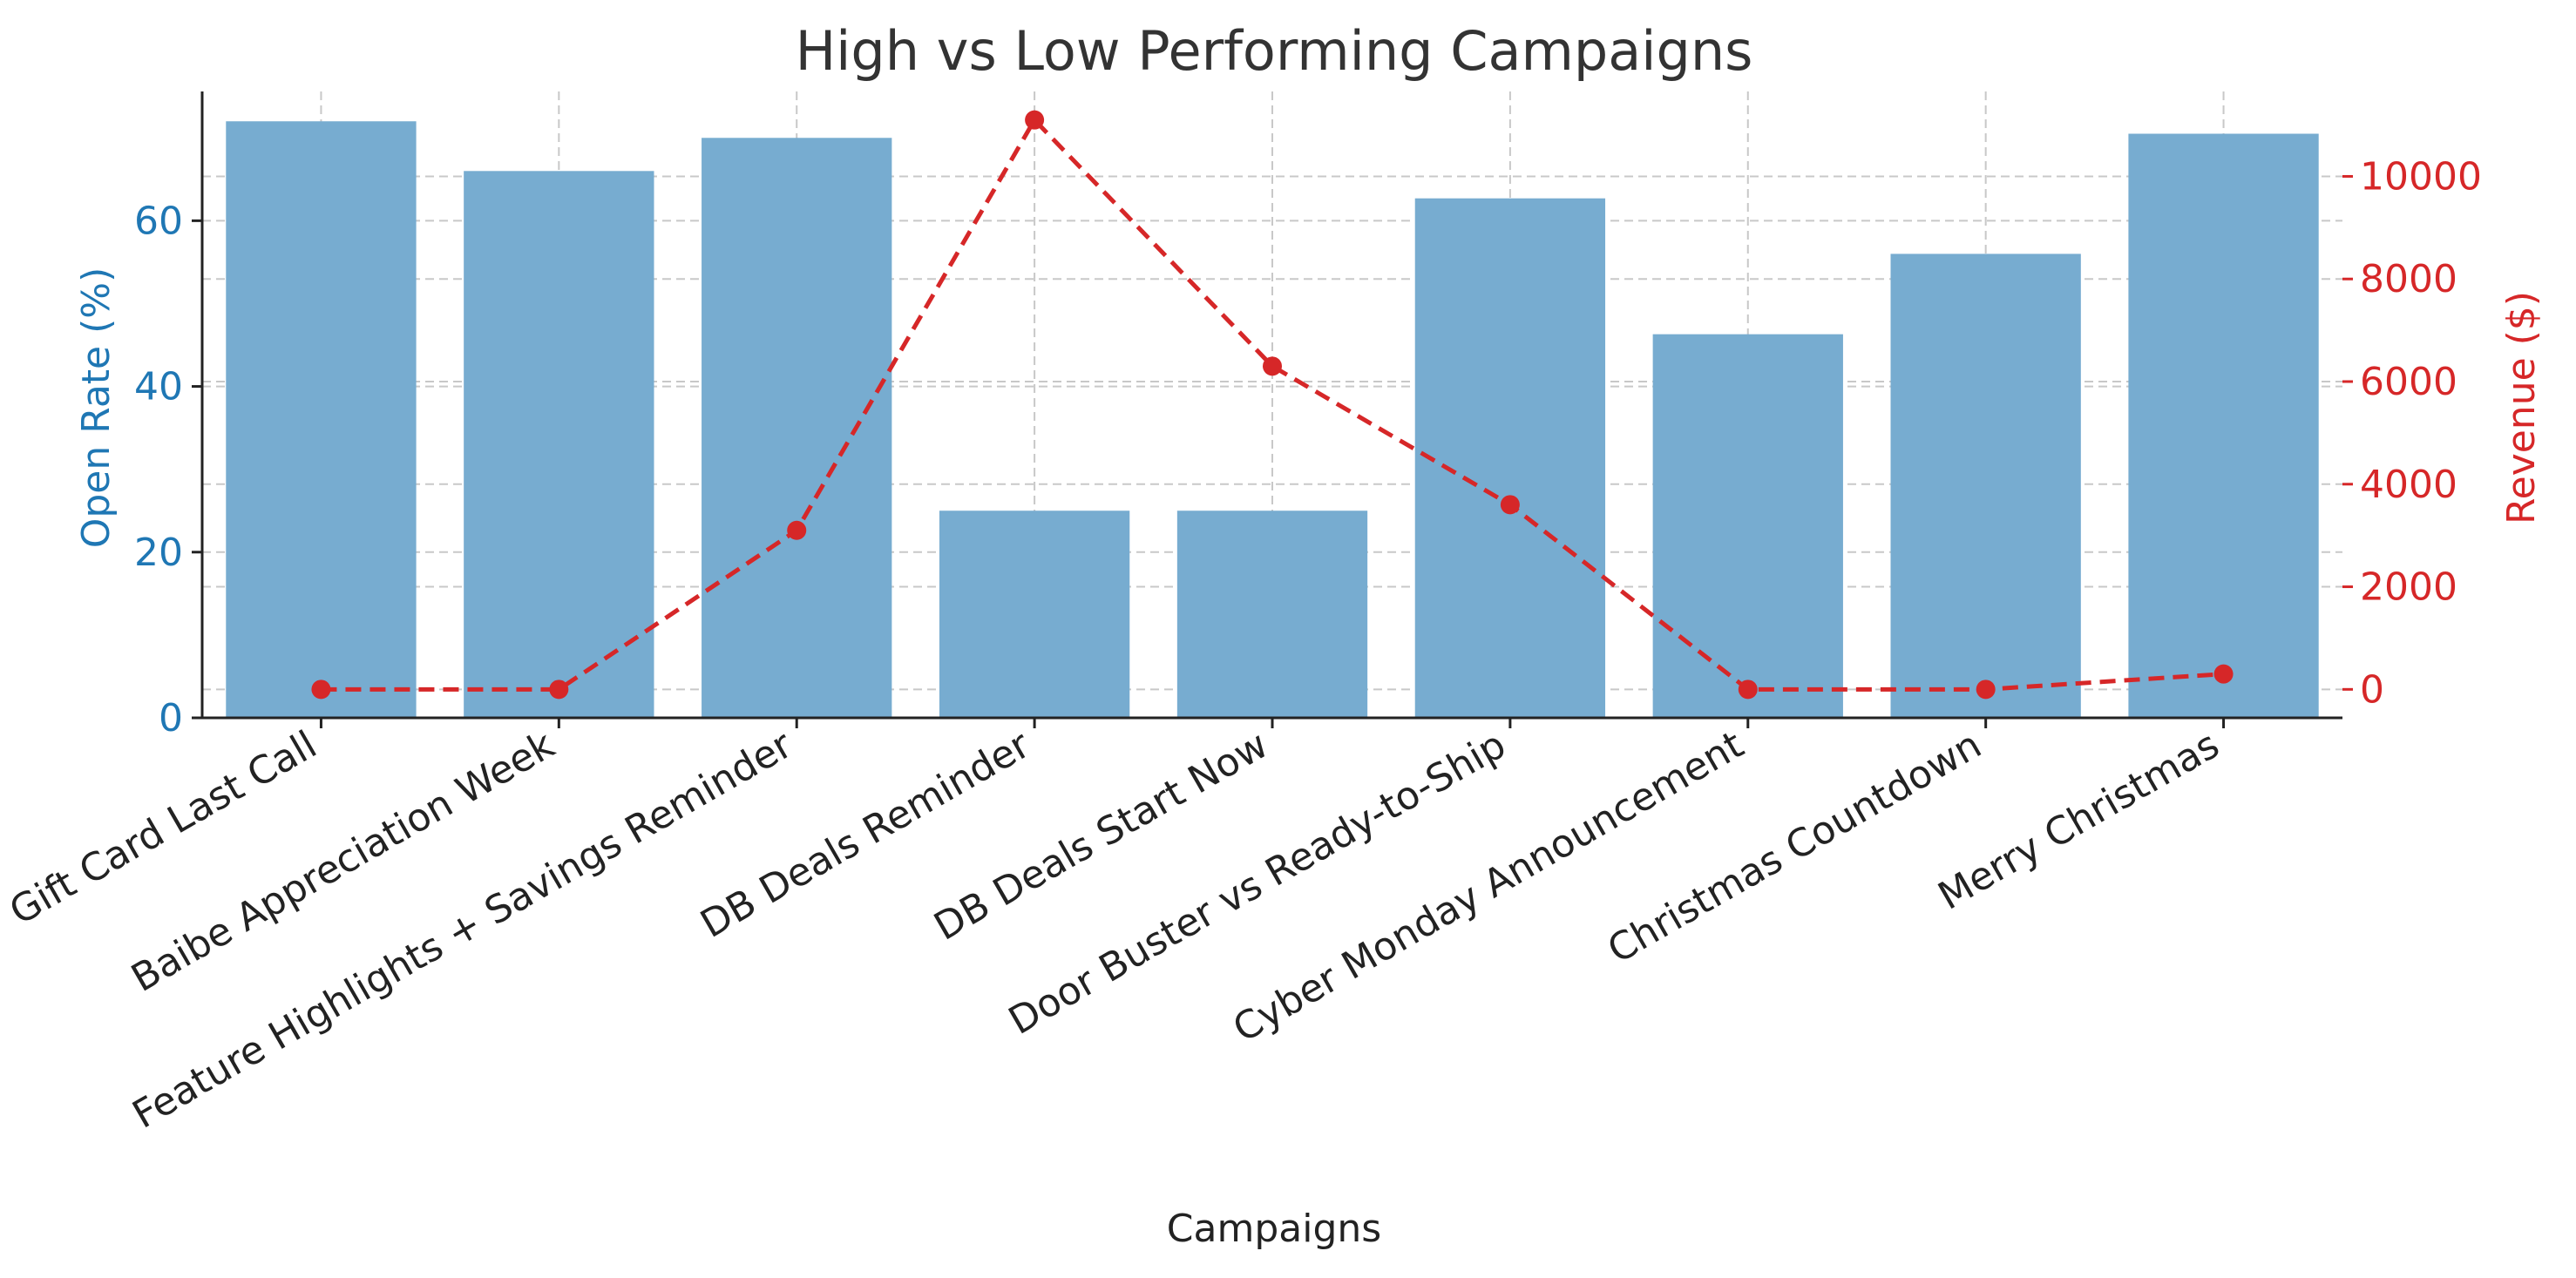 This screenshot has width=2576, height=1278. What do you see at coordinates (159, 553) in the screenshot?
I see `tick-label-left-1: 20` at bounding box center [159, 553].